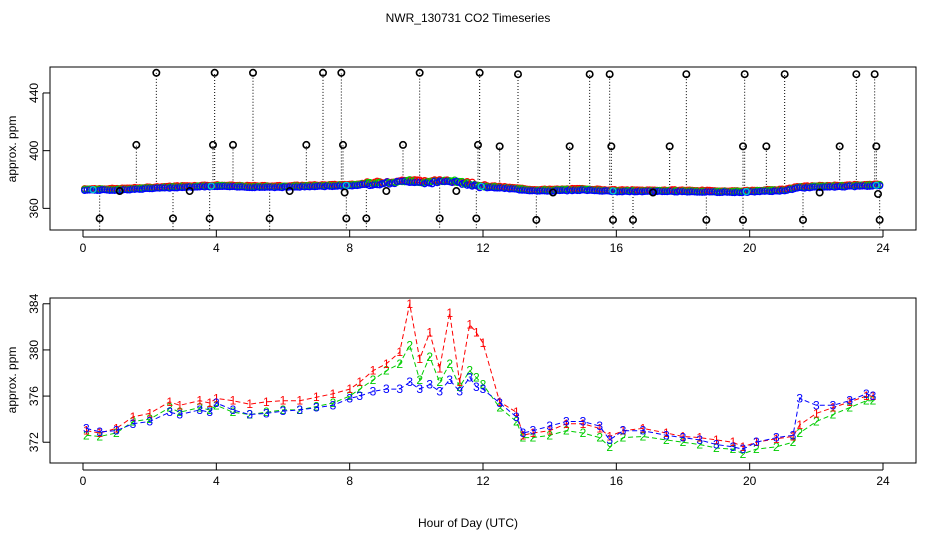 The image size is (936, 540). I want to click on bot-y-tick-label: 384, so click(34, 303).